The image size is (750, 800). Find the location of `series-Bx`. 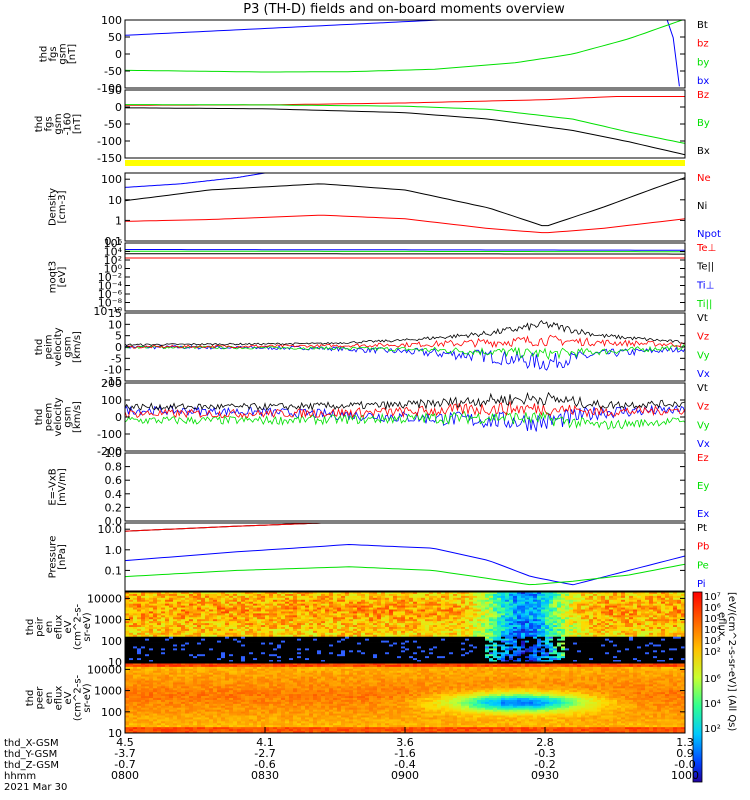

series-Bx is located at coordinates (405, 131).